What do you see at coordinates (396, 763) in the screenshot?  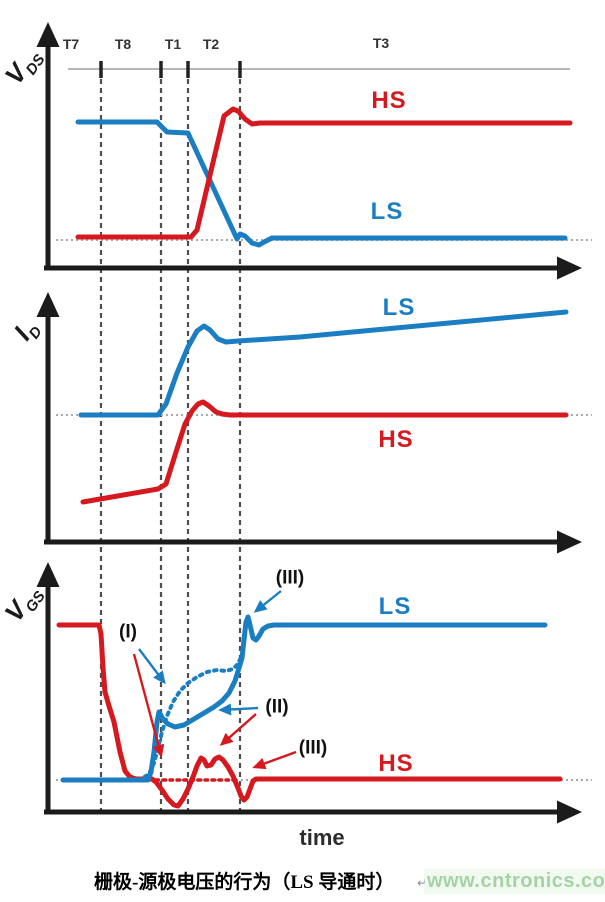 I see `vgs-hs-label: HS` at bounding box center [396, 763].